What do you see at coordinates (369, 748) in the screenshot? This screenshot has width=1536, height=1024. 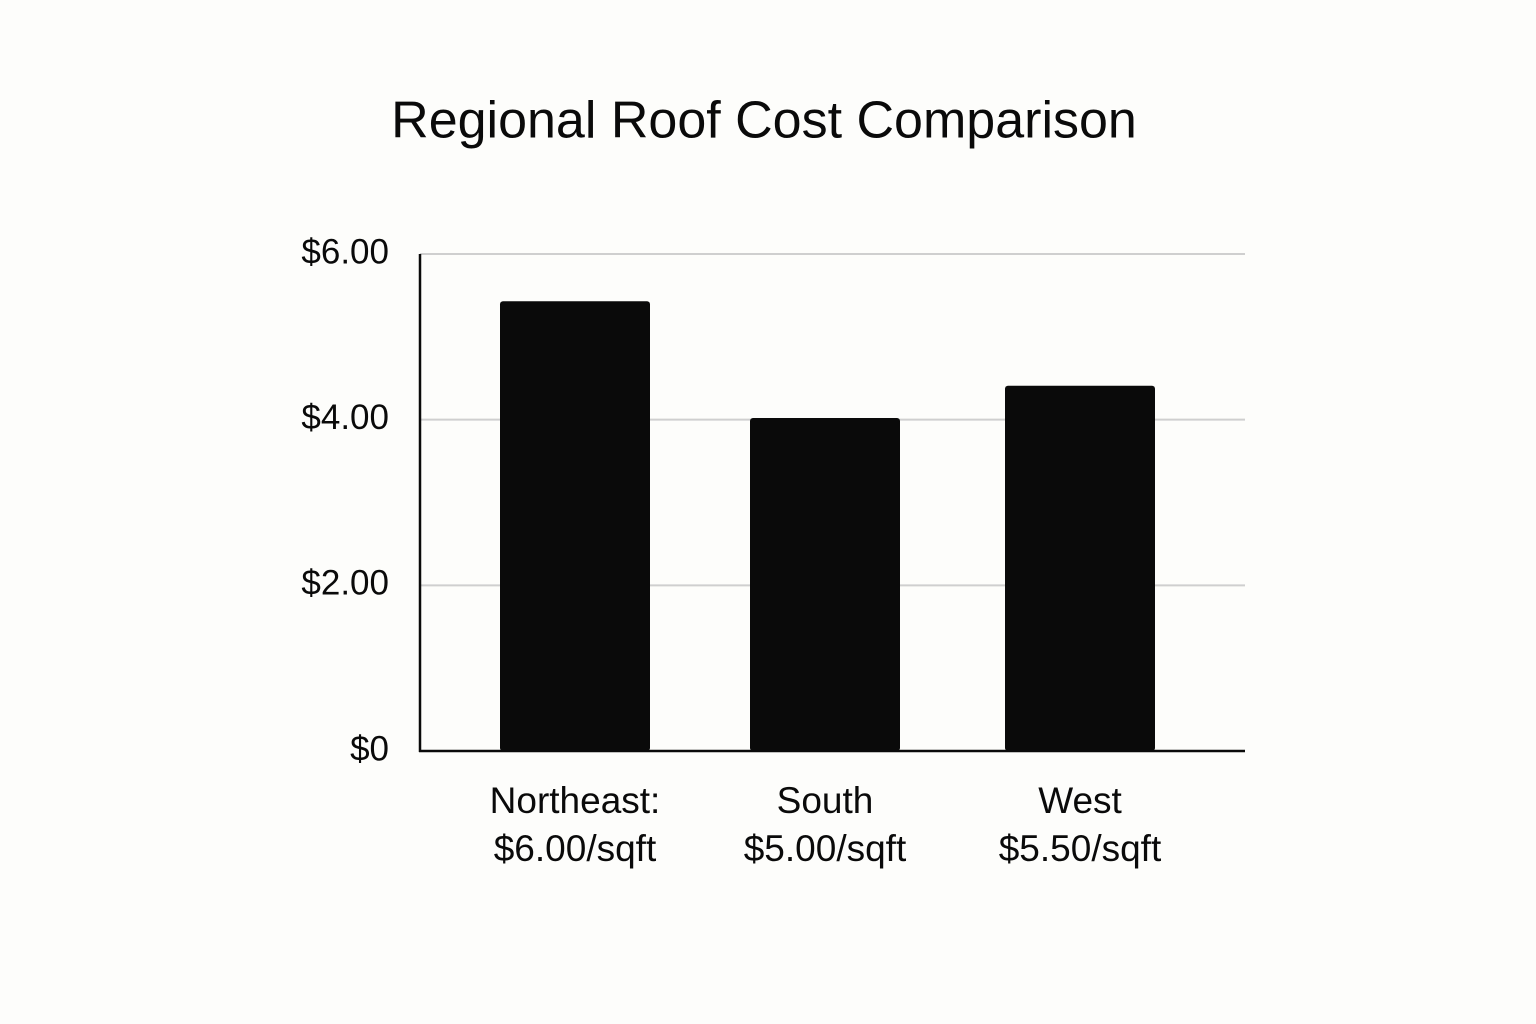 I see `y-tick-label: $0` at bounding box center [369, 748].